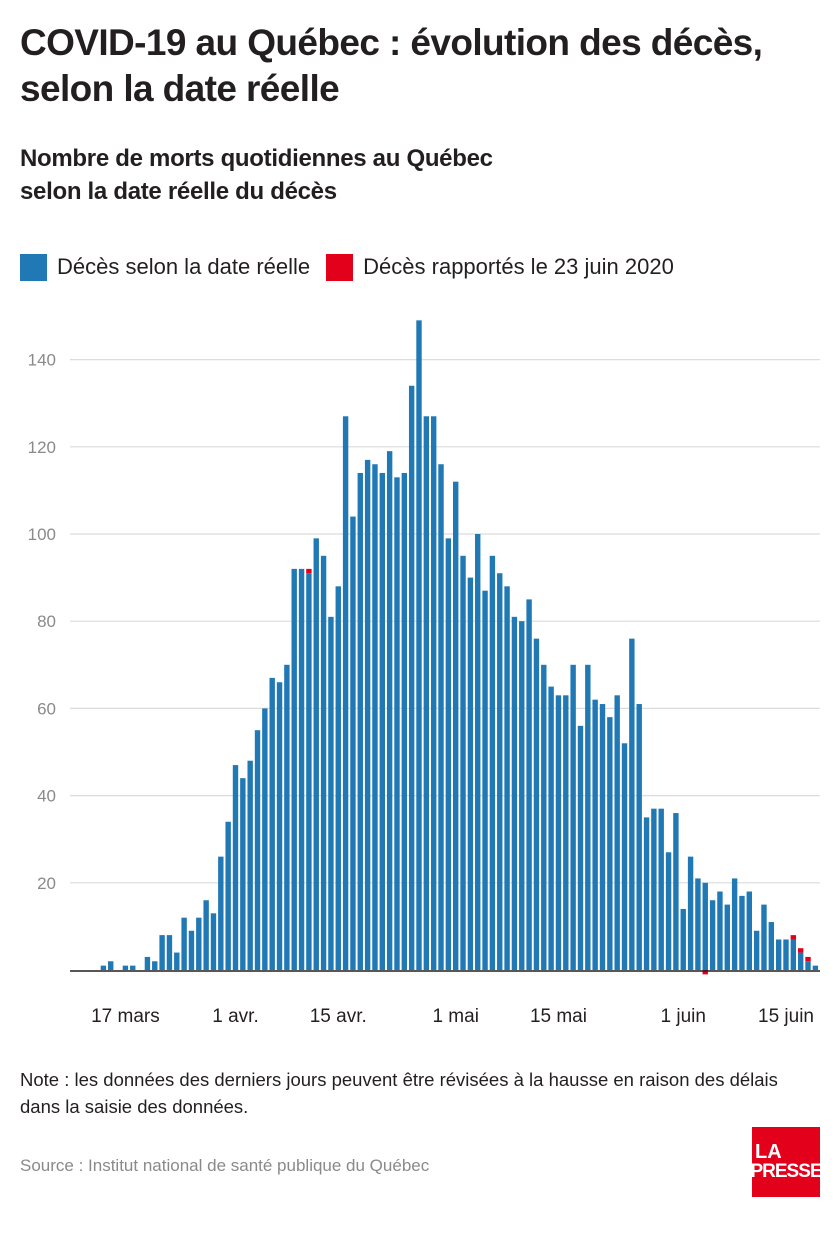  I want to click on x-tick-label: 15 avr., so click(338, 1016).